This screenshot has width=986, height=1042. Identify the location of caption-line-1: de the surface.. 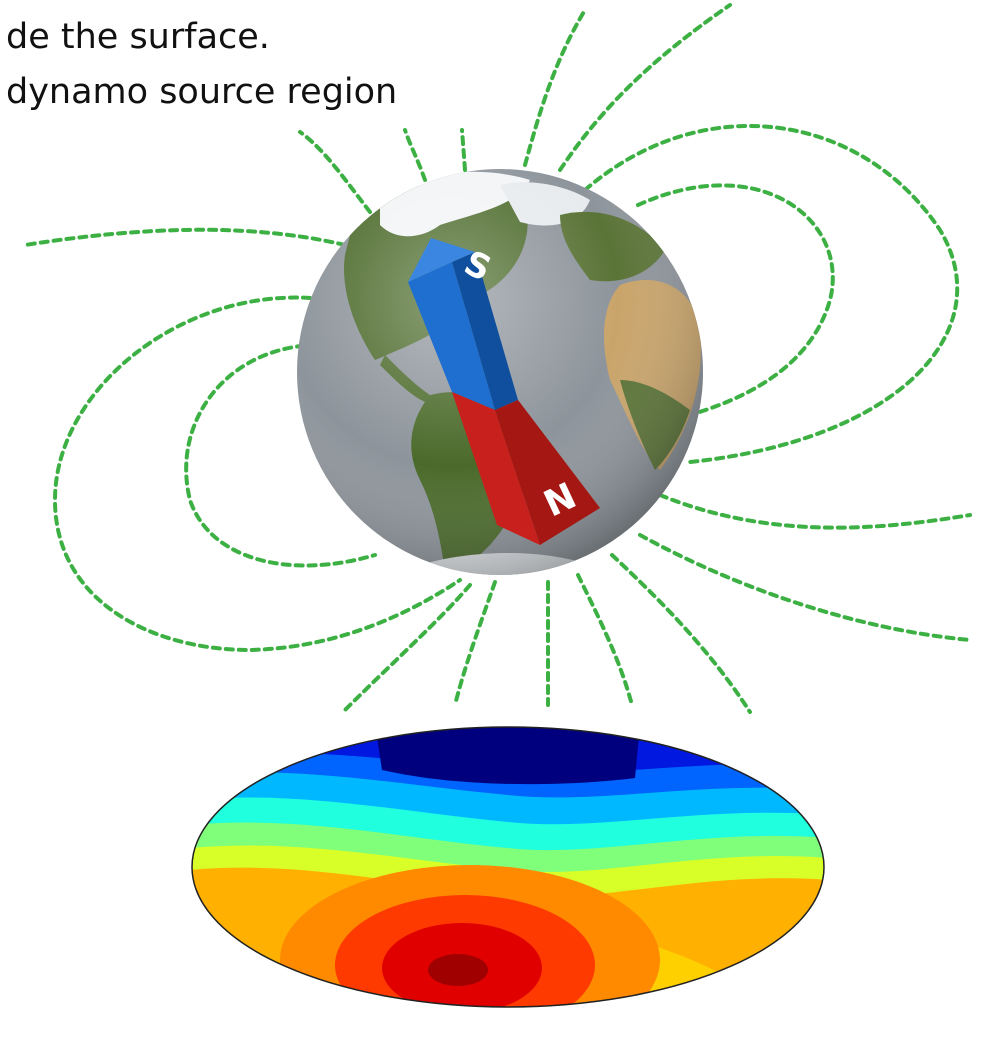
(138, 37).